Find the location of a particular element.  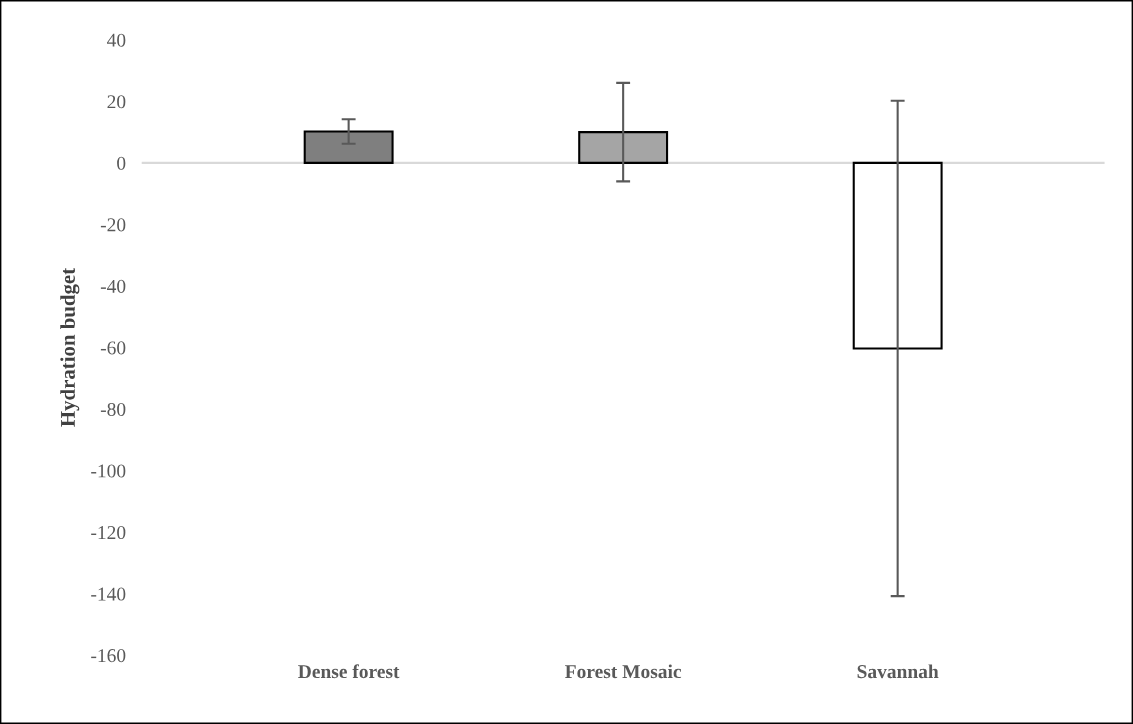

y-tick-label: 40 is located at coordinates (116, 40).